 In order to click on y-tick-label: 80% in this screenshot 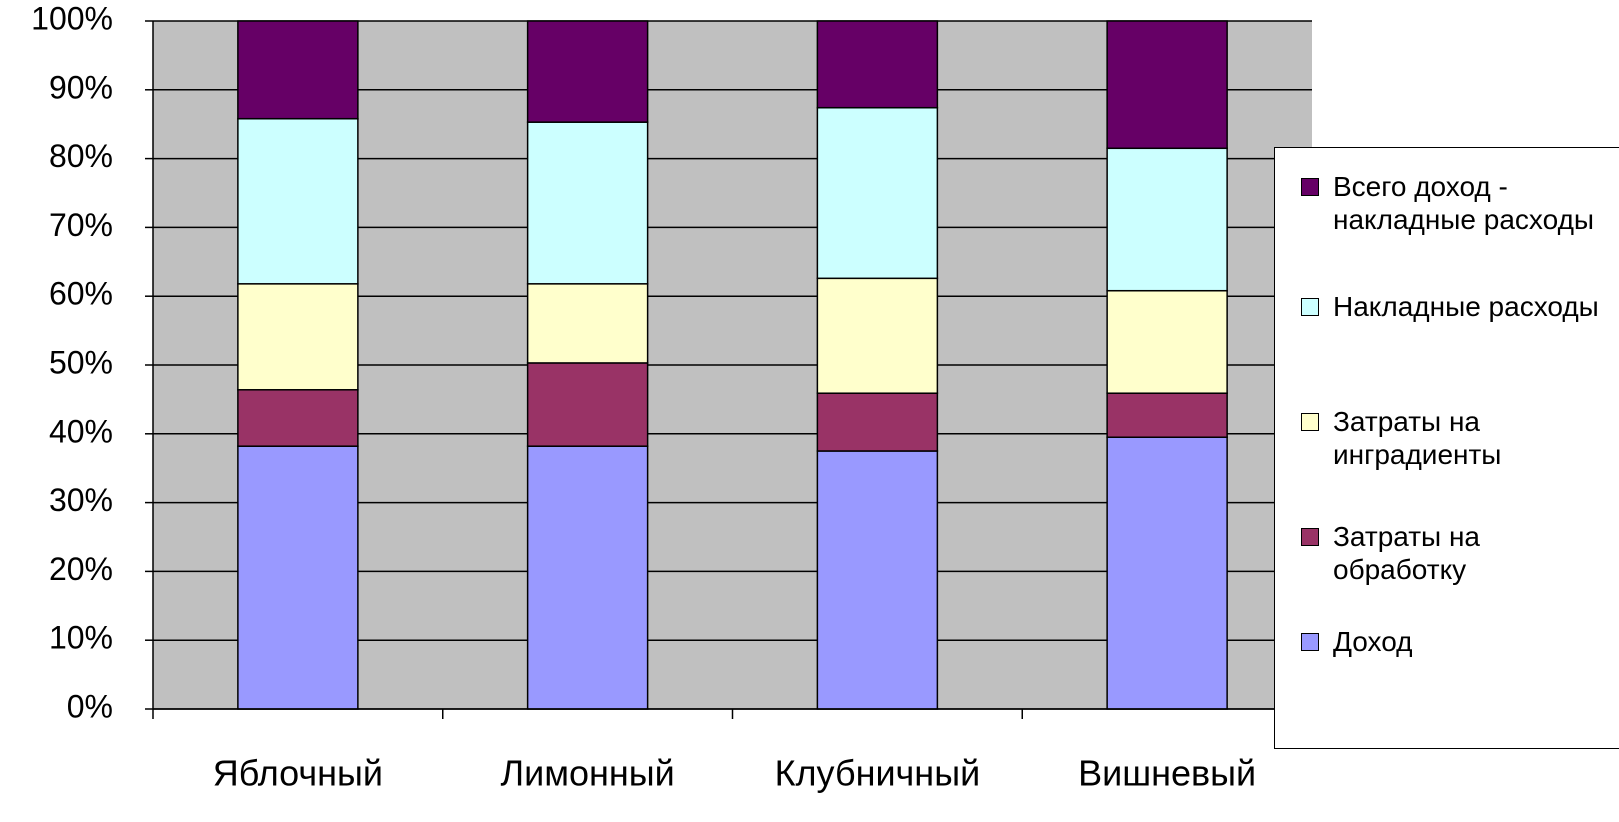, I will do `click(81, 156)`.